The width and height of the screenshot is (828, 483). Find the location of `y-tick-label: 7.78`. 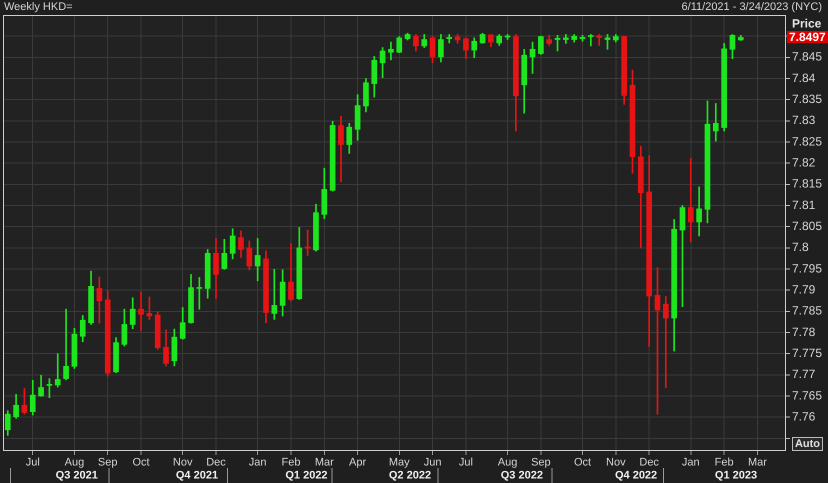

y-tick-label: 7.78 is located at coordinates (804, 331).